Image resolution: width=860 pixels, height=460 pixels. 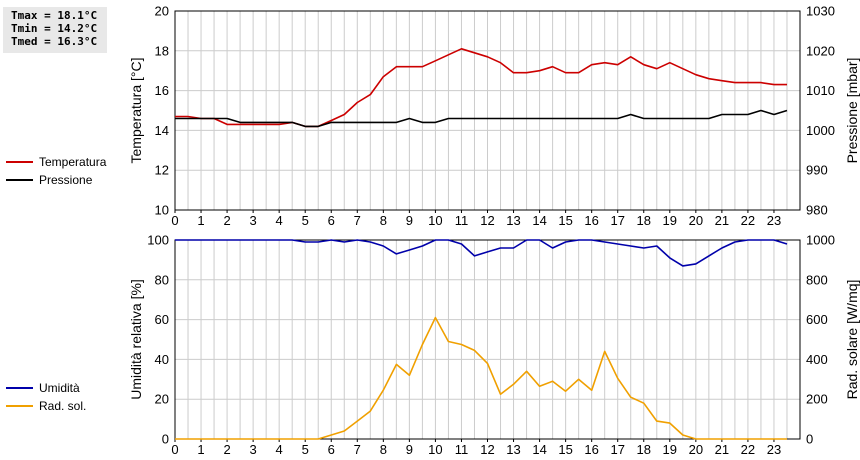 I want to click on temp-chart-x-tick-label: 14, so click(x=539, y=220).